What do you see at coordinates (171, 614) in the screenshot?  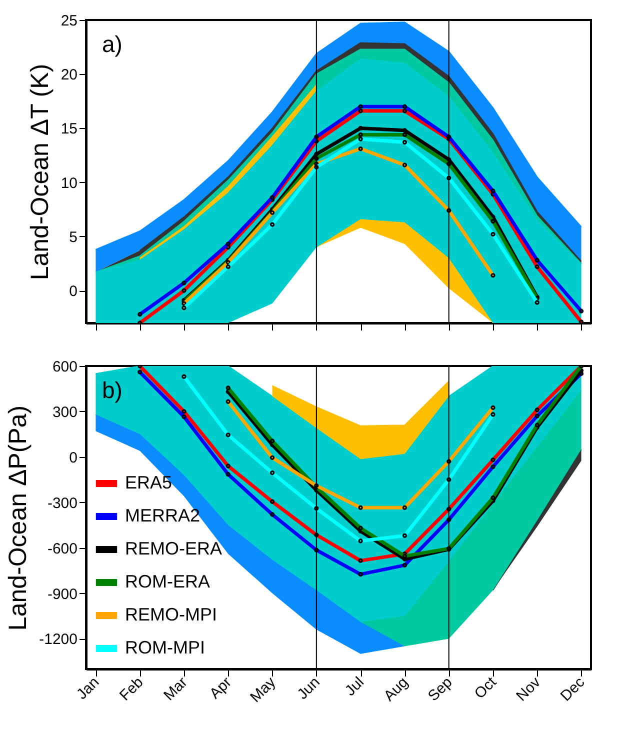 I see `legend-label: REMO-MPI` at bounding box center [171, 614].